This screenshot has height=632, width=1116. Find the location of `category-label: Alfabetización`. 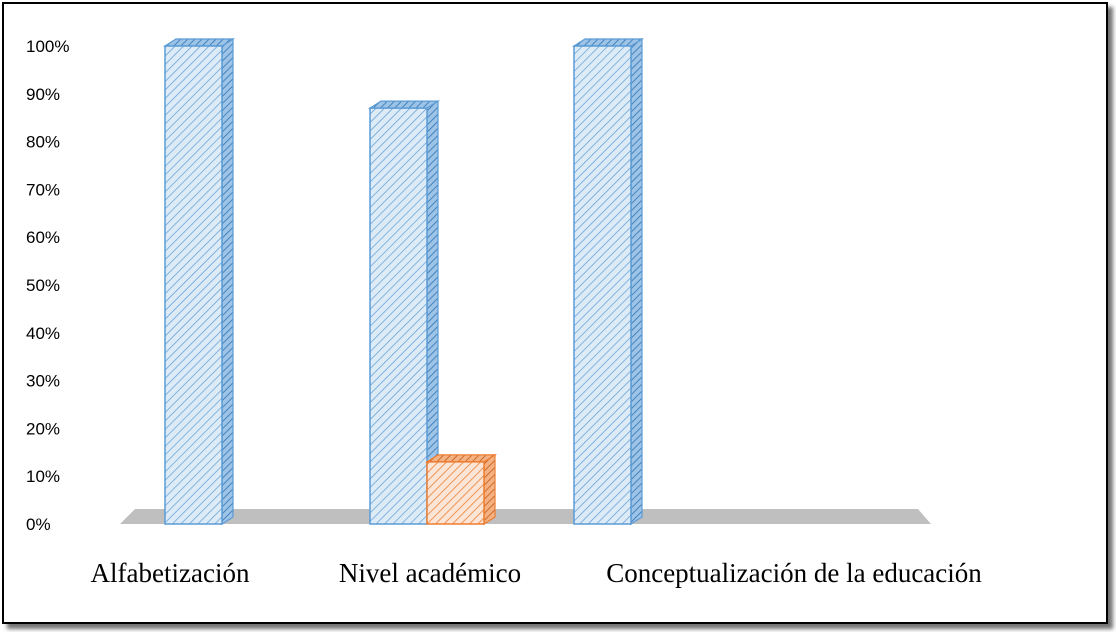

category-label: Alfabetización is located at coordinates (170, 573).